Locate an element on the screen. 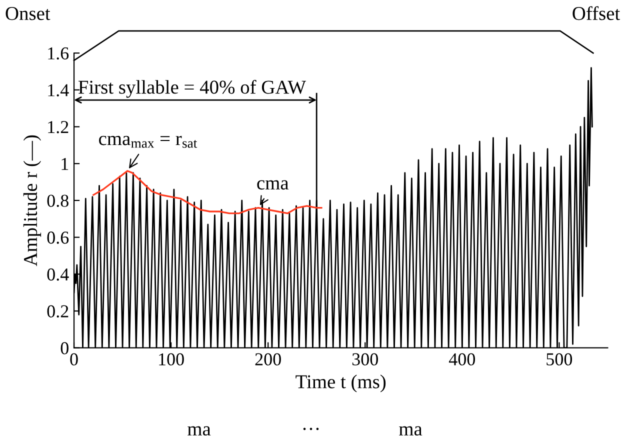 The height and width of the screenshot is (442, 622). x-tick-label: 0 is located at coordinates (74, 359).